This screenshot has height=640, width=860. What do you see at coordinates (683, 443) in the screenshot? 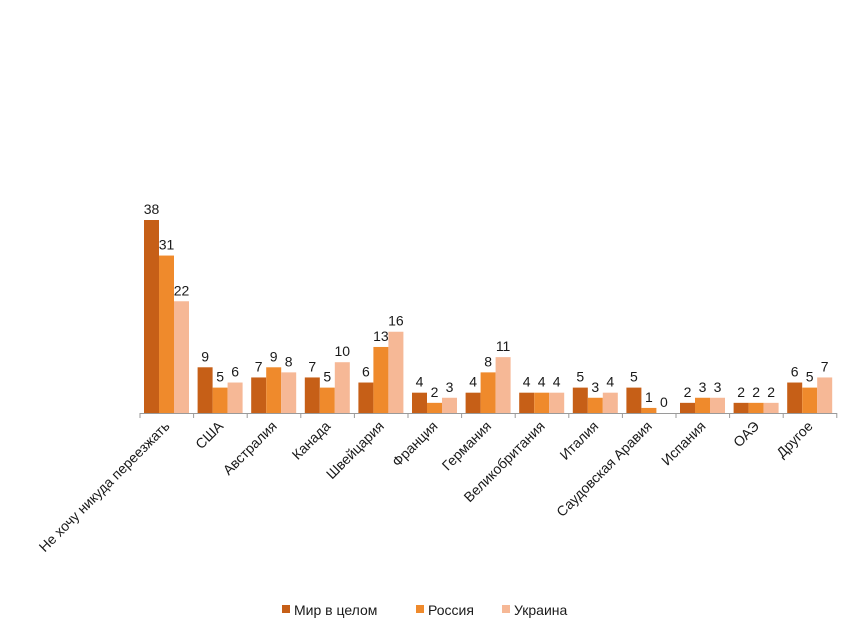
I see `category-label-11: Испания` at bounding box center [683, 443].